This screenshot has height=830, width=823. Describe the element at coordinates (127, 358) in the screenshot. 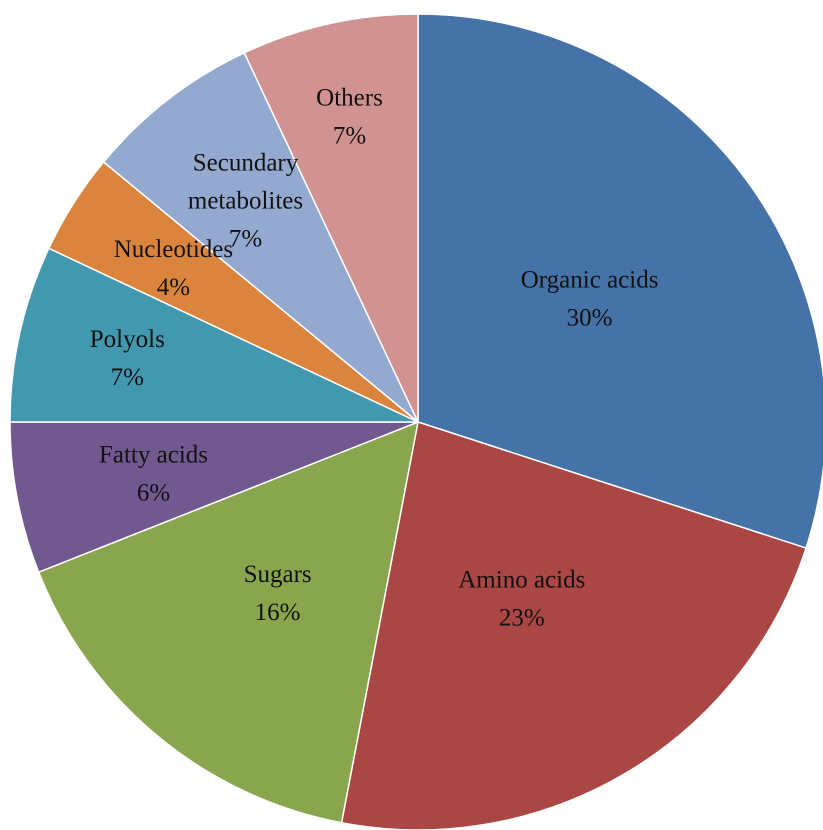

I see `pie-label-polyols: Polyols 7%` at that location.